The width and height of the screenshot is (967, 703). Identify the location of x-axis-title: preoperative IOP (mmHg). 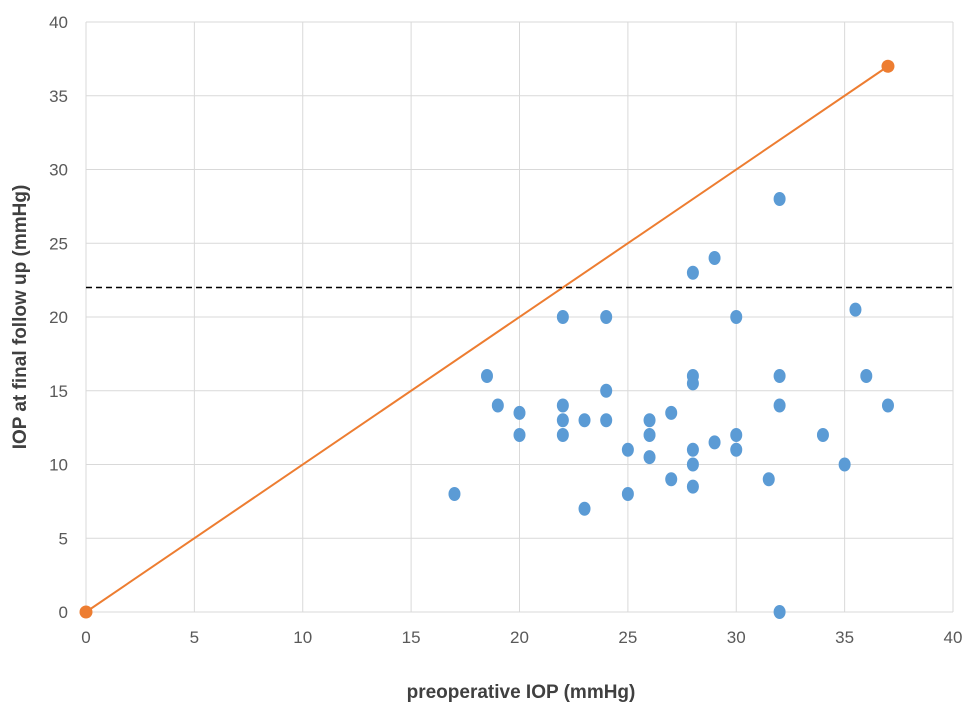
(521, 692).